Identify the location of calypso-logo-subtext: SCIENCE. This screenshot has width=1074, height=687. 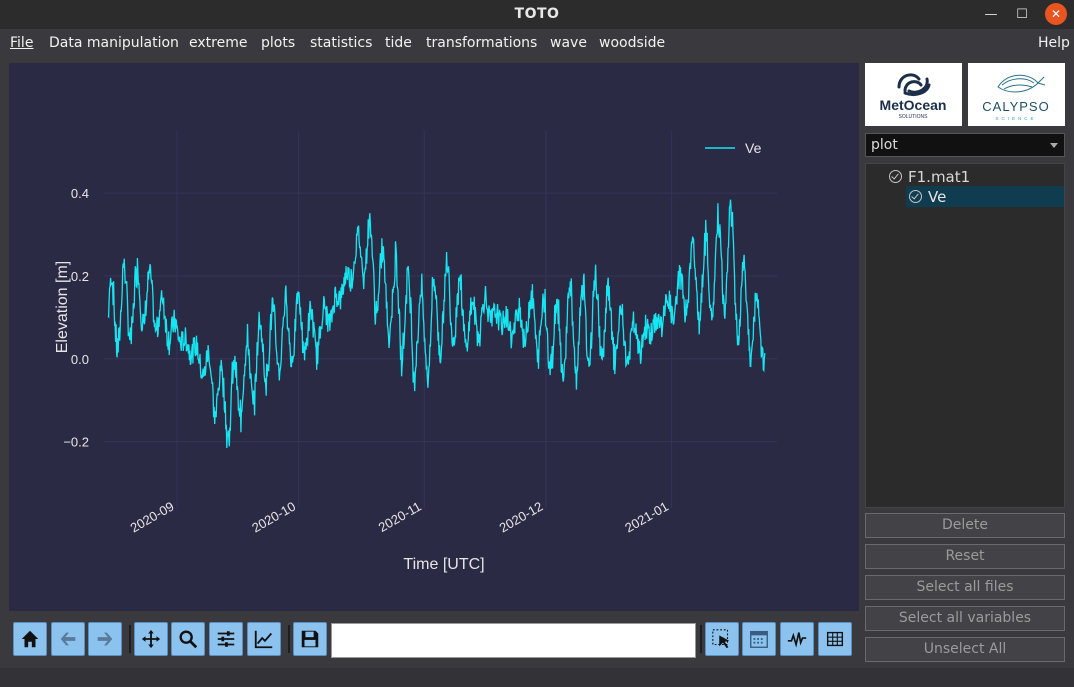
(1015, 118).